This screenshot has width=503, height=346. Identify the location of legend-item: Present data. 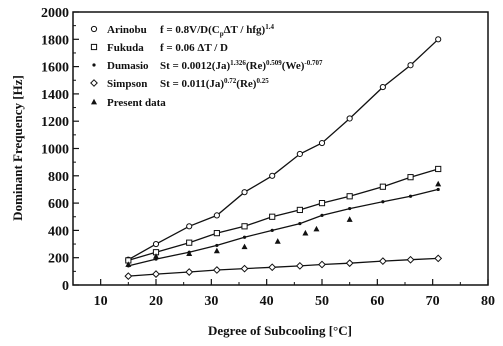
(128, 103).